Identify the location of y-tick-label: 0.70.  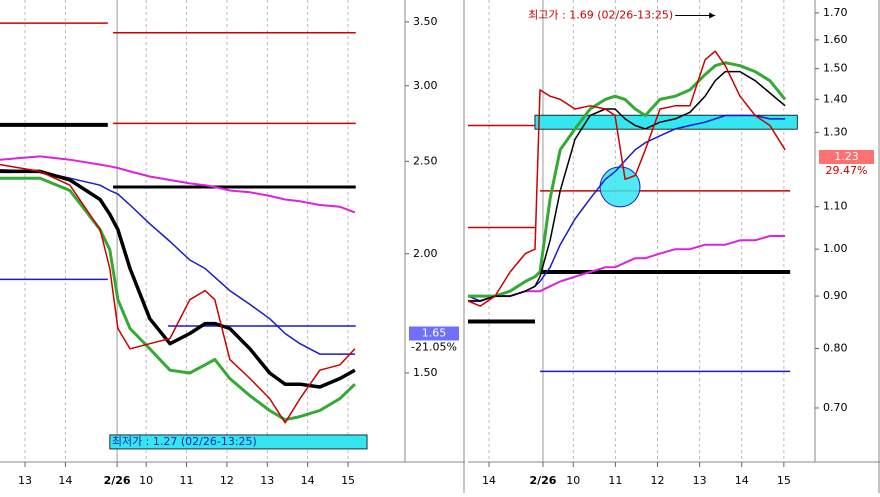
(835, 407).